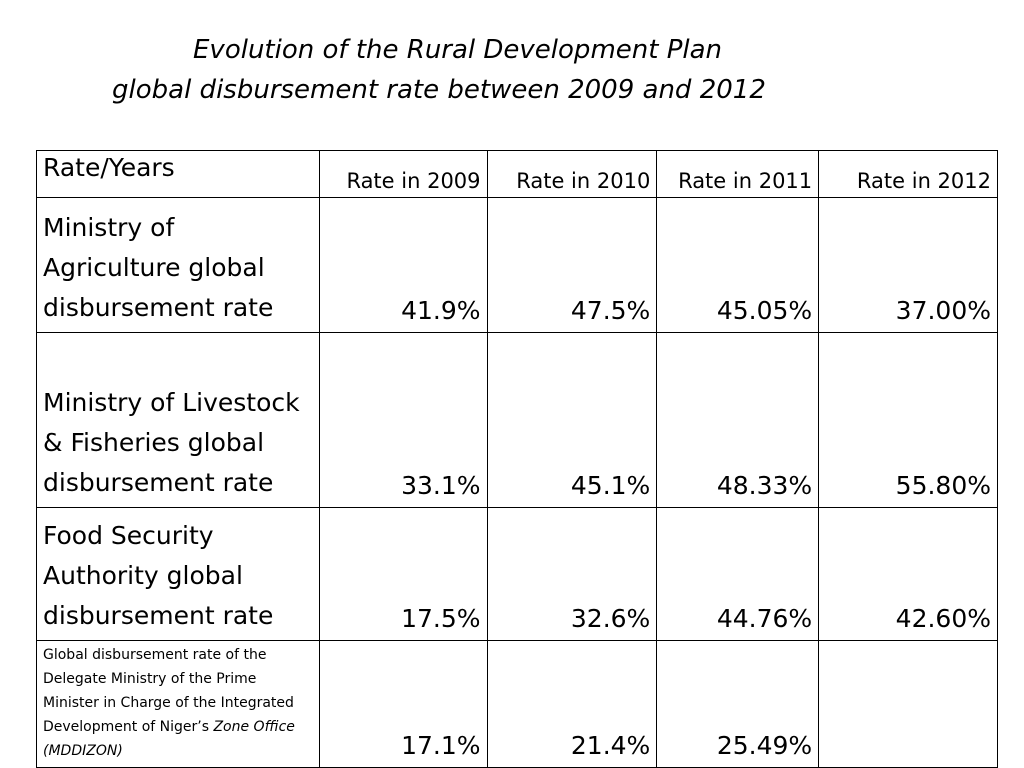  Describe the element at coordinates (403, 265) in the screenshot. I see `cell-agriculture-2009: 41.9%` at that location.